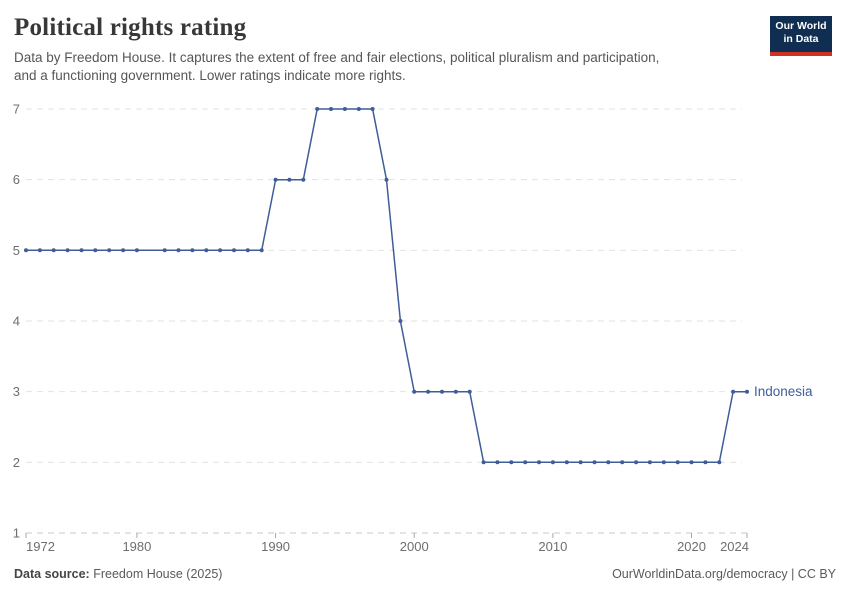  What do you see at coordinates (622, 462) in the screenshot?
I see `data-point-2015` at bounding box center [622, 462].